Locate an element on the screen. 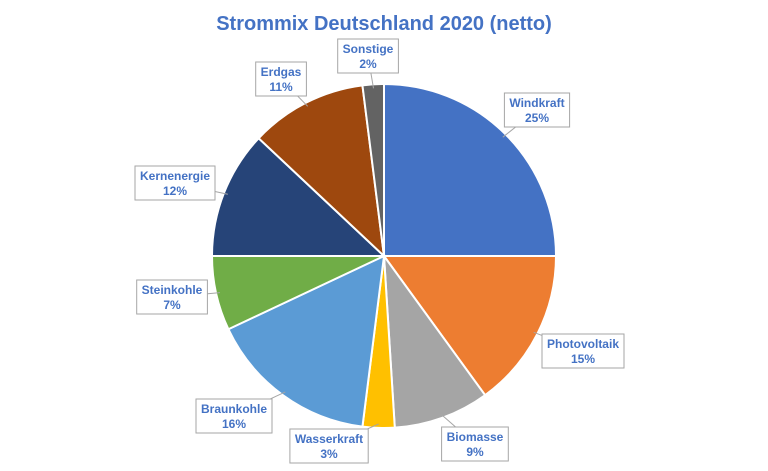 The image size is (768, 471). slice-erdgas is located at coordinates (321, 171).